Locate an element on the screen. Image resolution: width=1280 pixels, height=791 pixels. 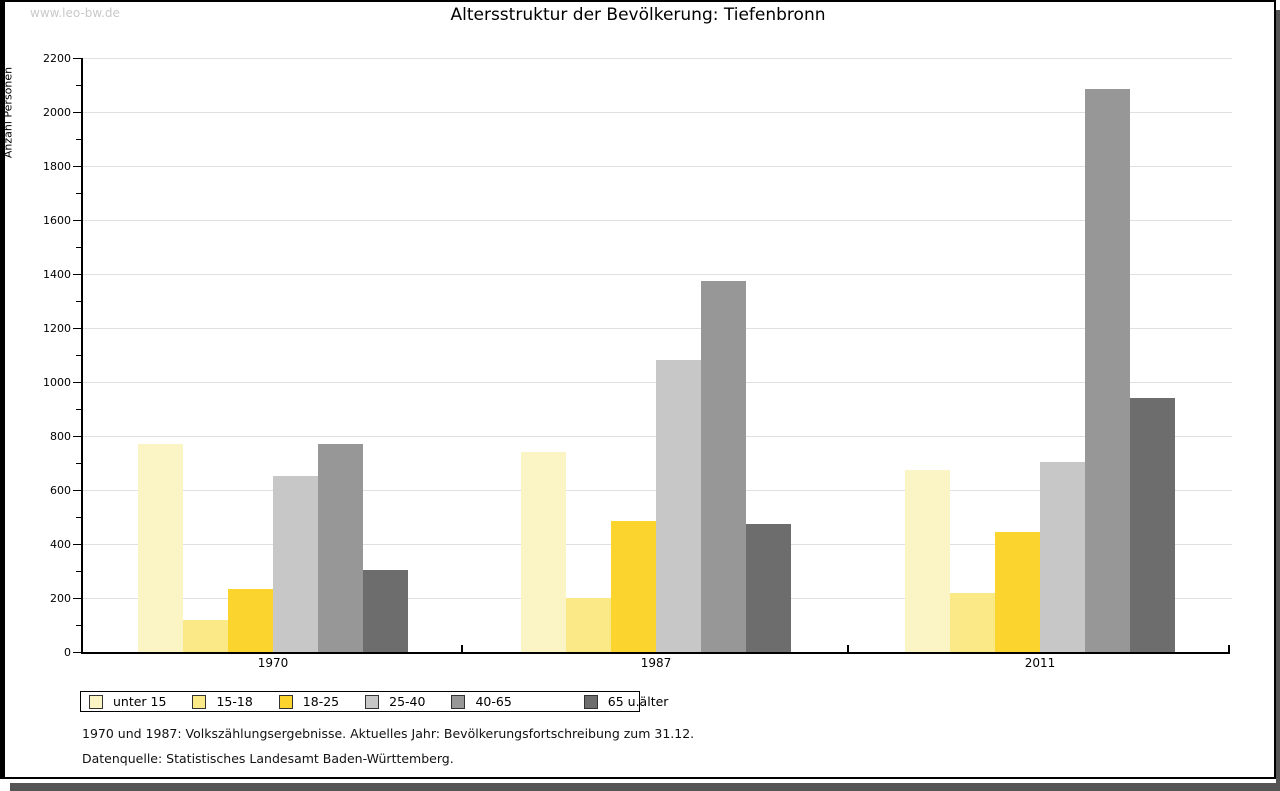
legend-label: 15-18 is located at coordinates (234, 701).